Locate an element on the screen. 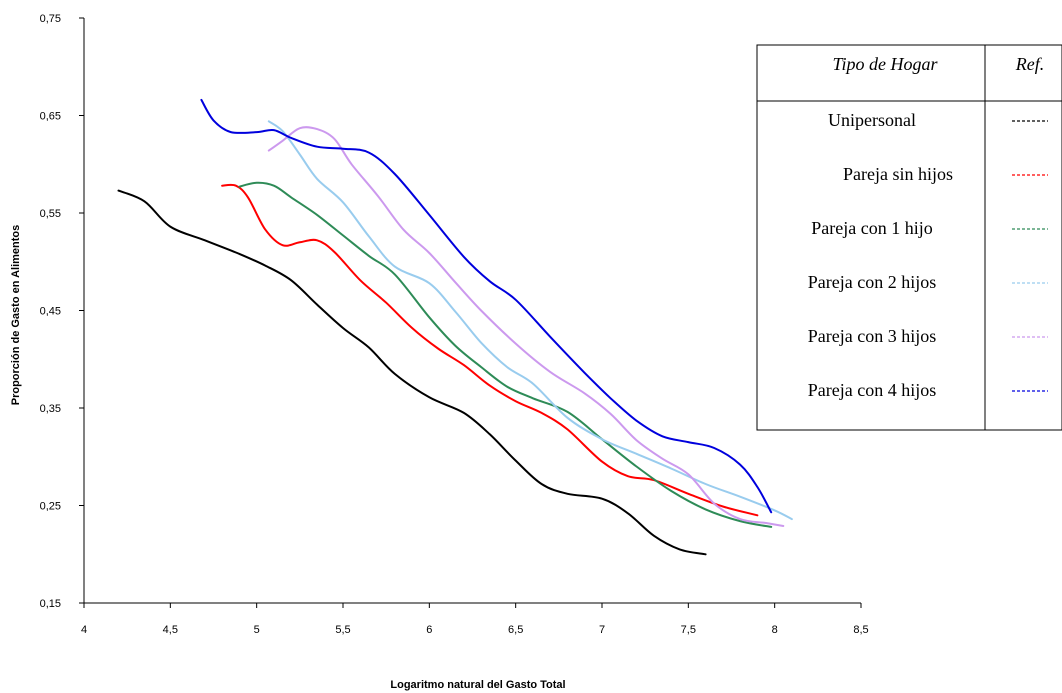 This screenshot has width=1062, height=693. x-tick-label: 7,5 is located at coordinates (688, 630).